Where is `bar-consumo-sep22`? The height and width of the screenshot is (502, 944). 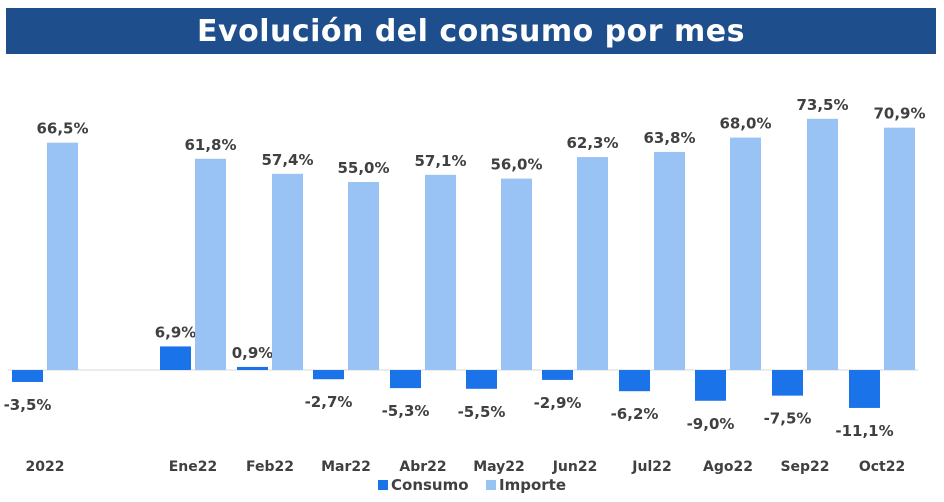
bar-consumo-sep22 is located at coordinates (787, 383).